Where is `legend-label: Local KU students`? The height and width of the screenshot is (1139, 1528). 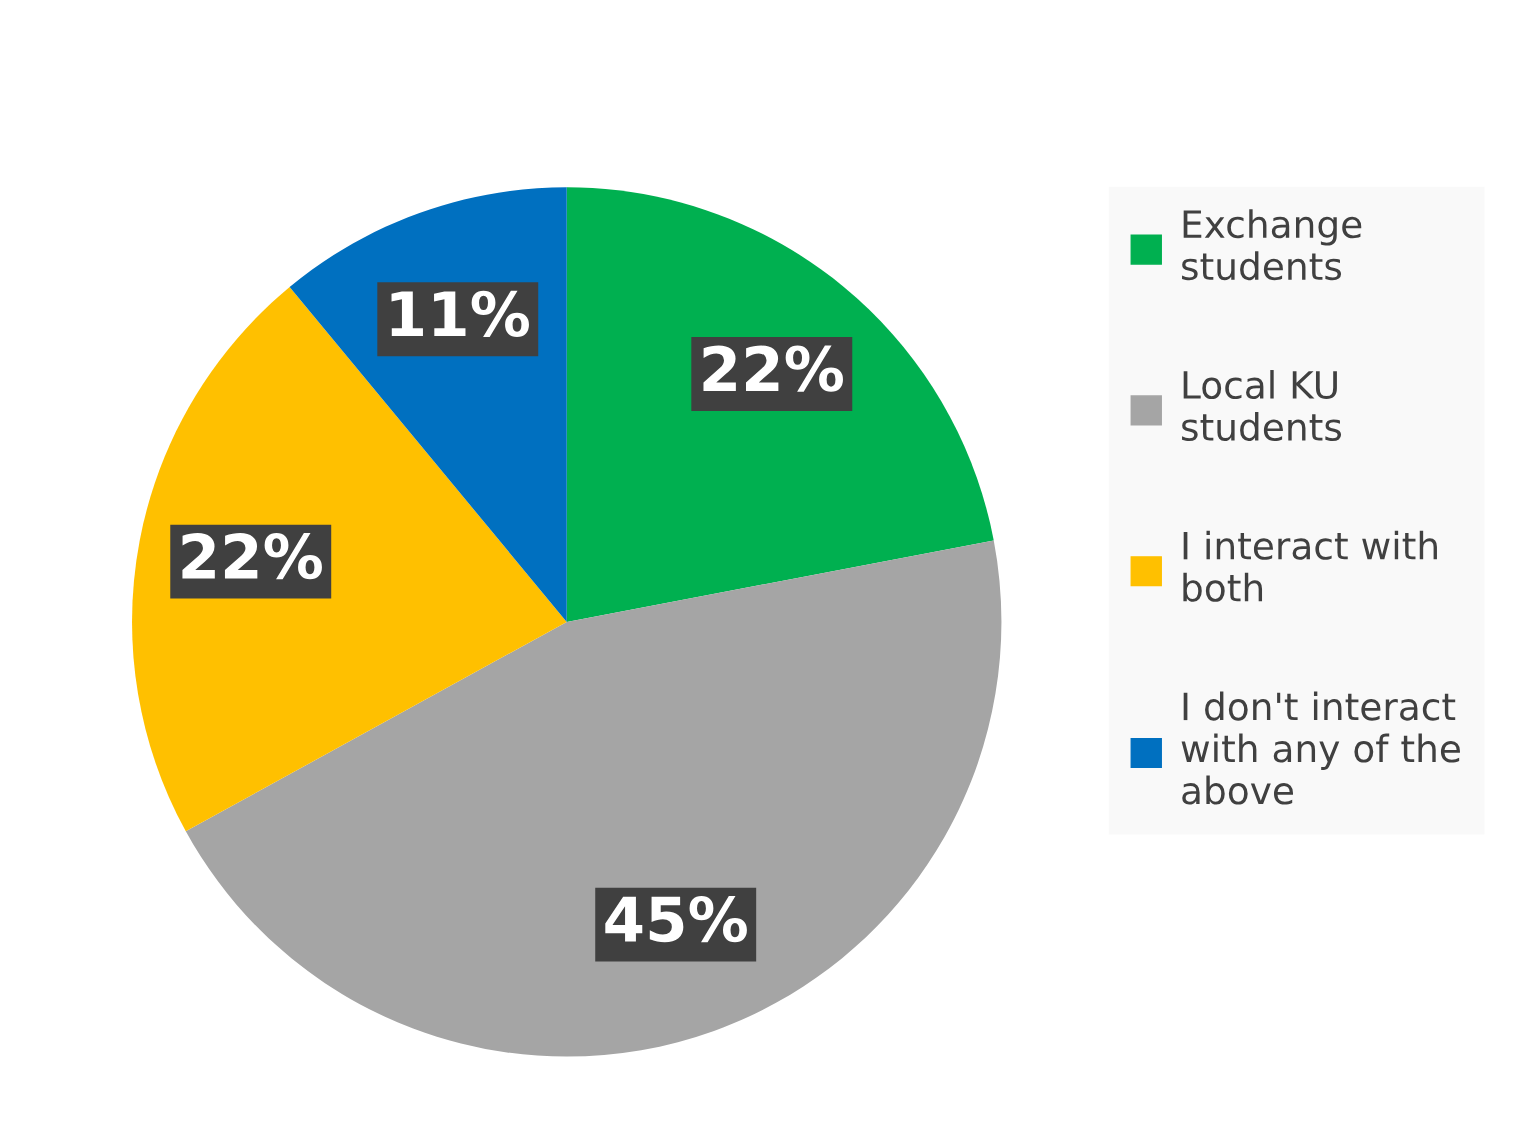 legend-label: Local KU students is located at coordinates (1262, 406).